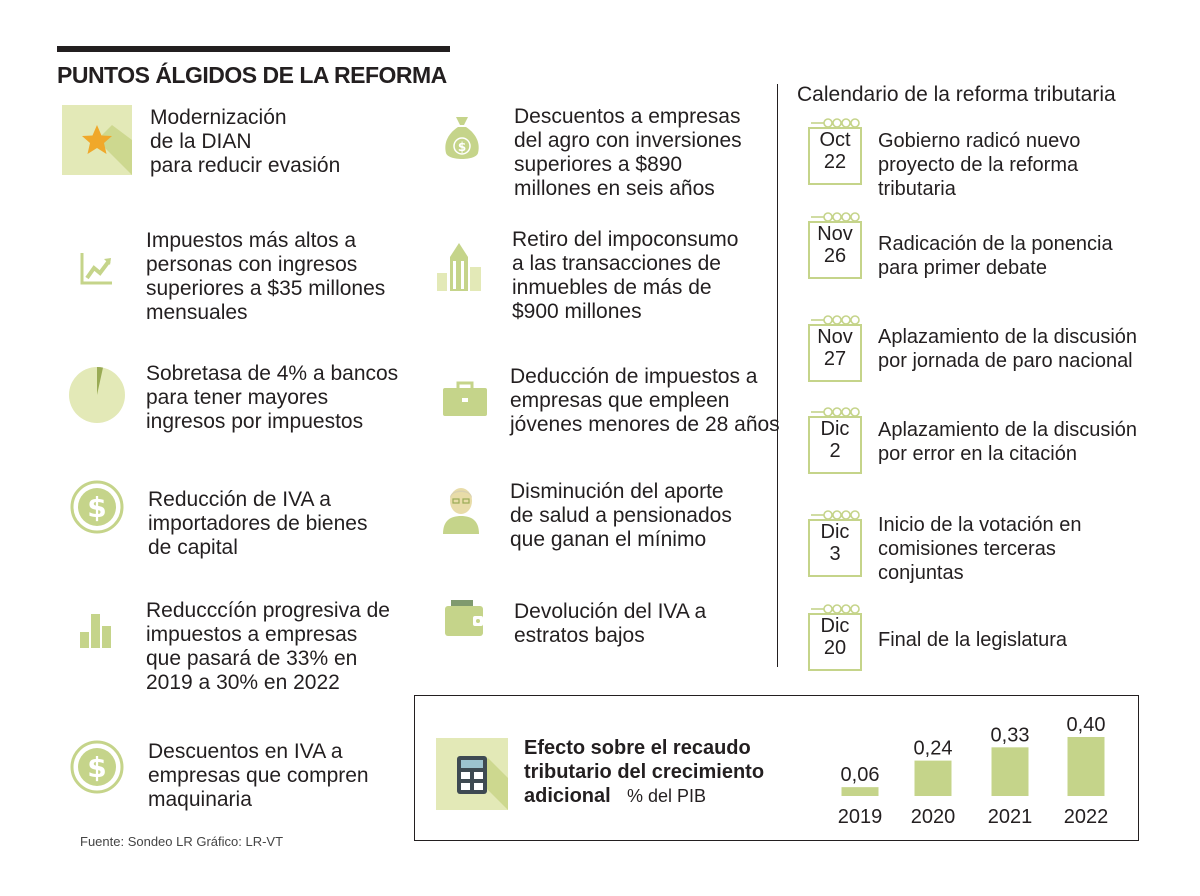  What do you see at coordinates (97, 270) in the screenshot?
I see `growth-chart-icon` at bounding box center [97, 270].